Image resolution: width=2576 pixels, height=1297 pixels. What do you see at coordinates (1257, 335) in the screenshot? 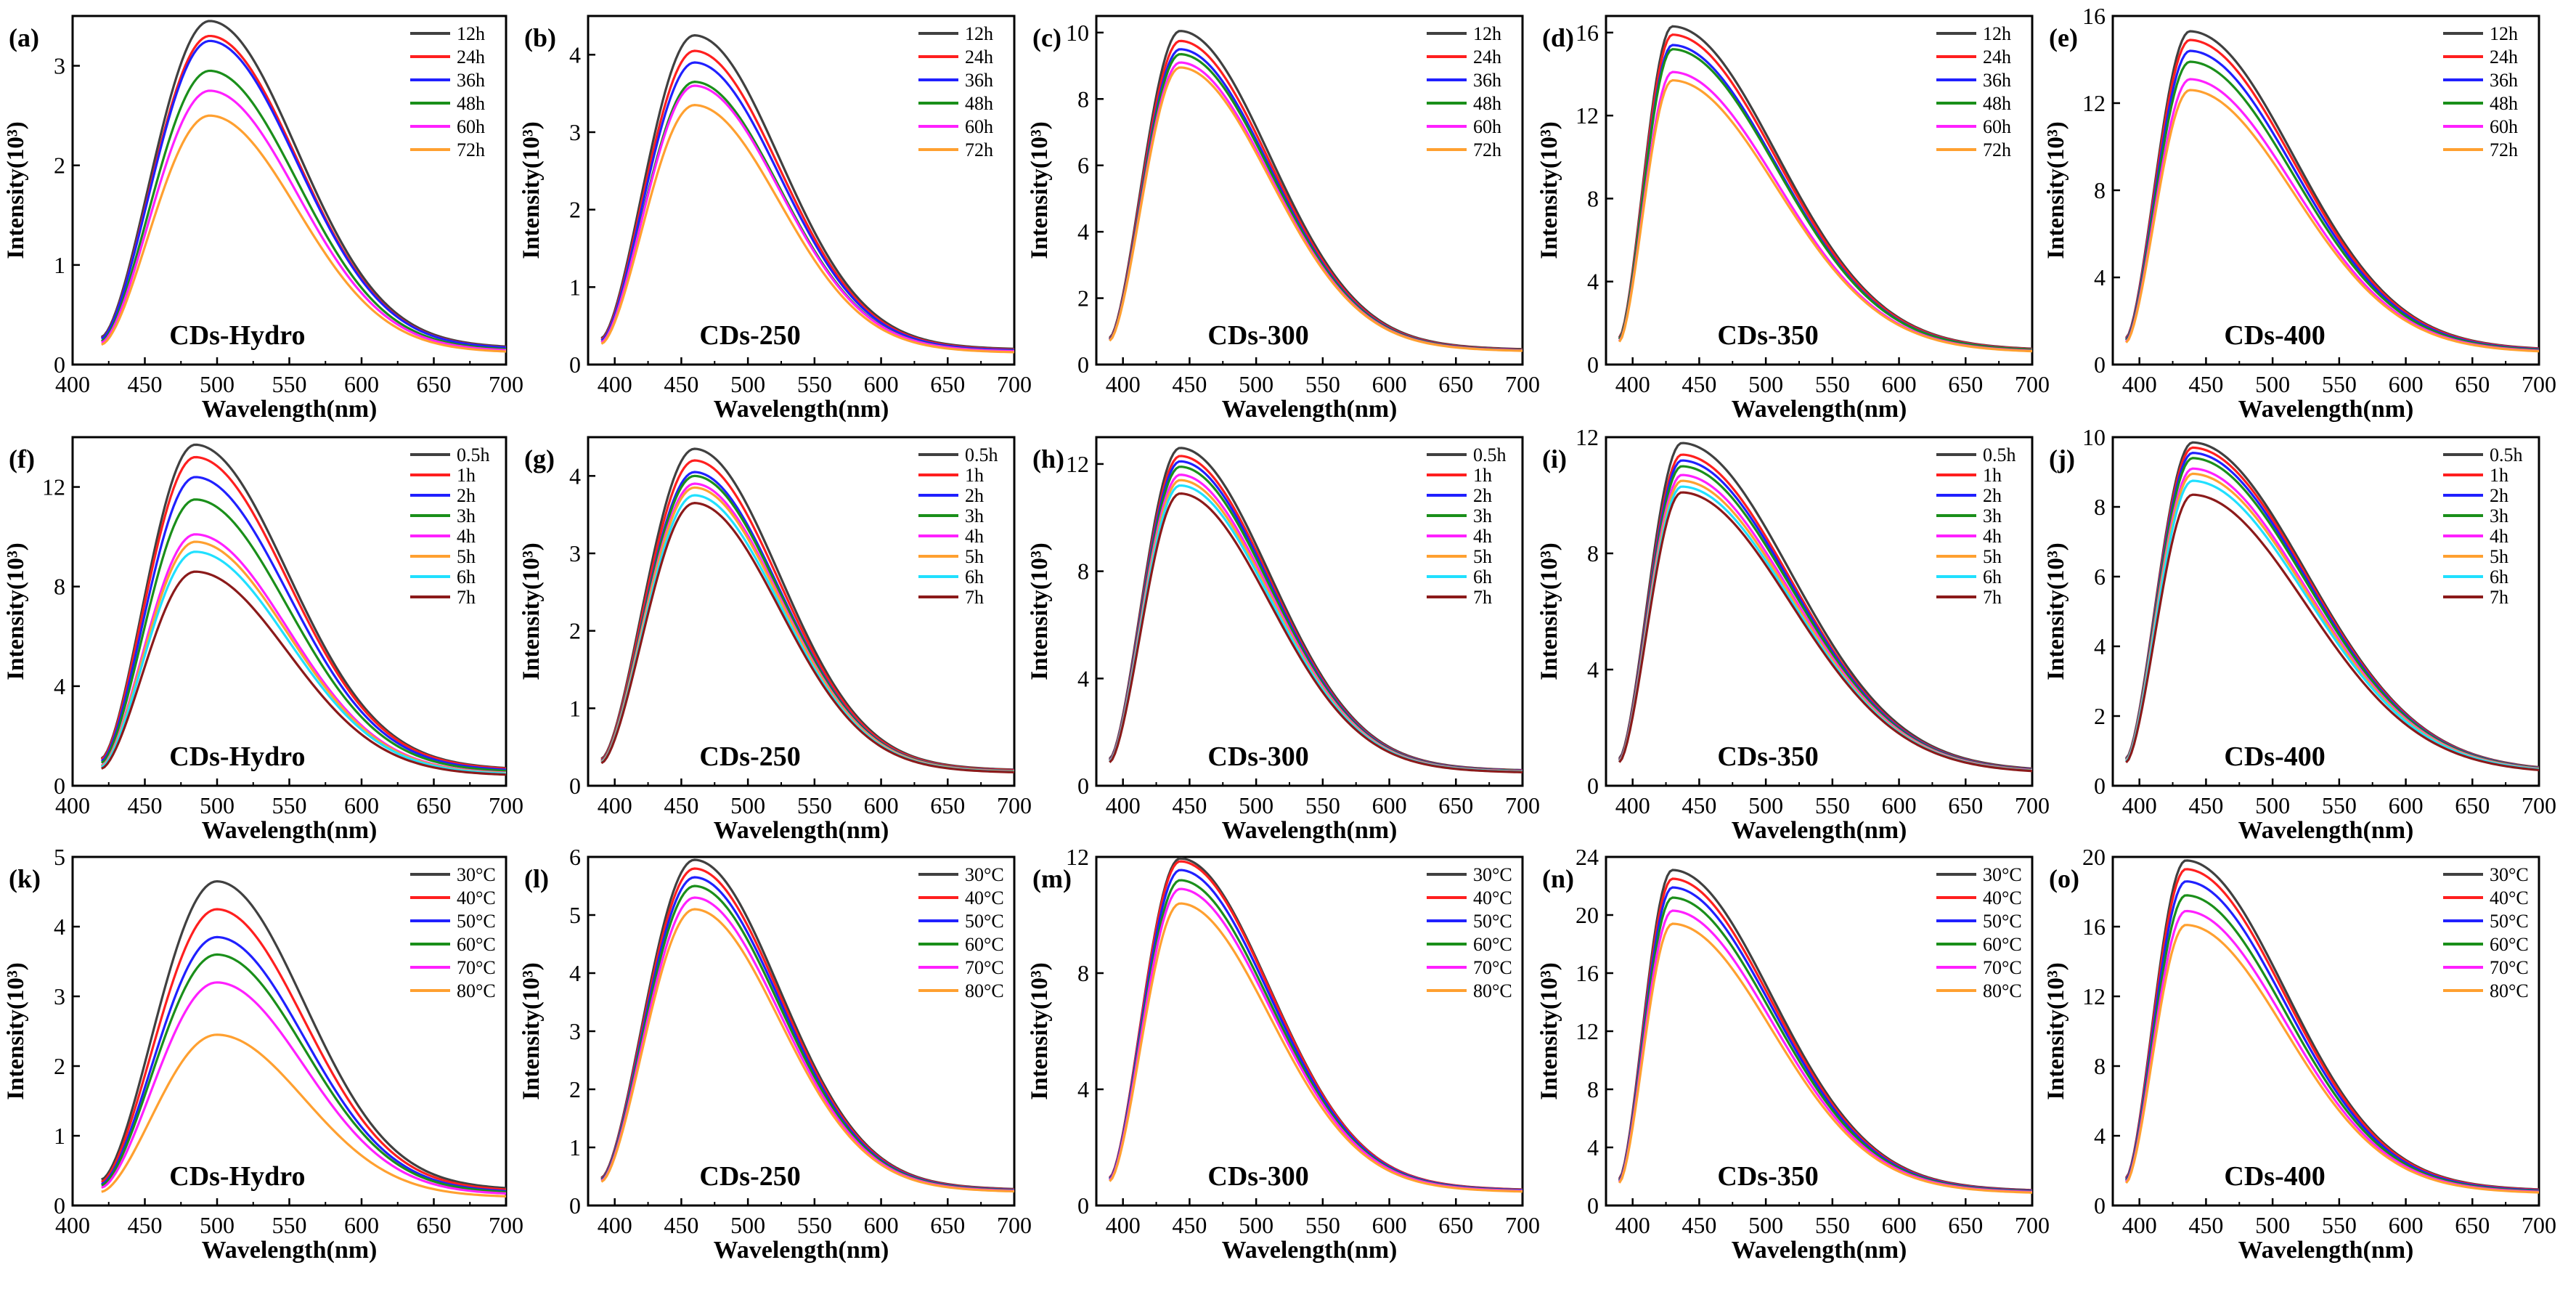
I see `sample-label: CDs-300` at bounding box center [1257, 335].